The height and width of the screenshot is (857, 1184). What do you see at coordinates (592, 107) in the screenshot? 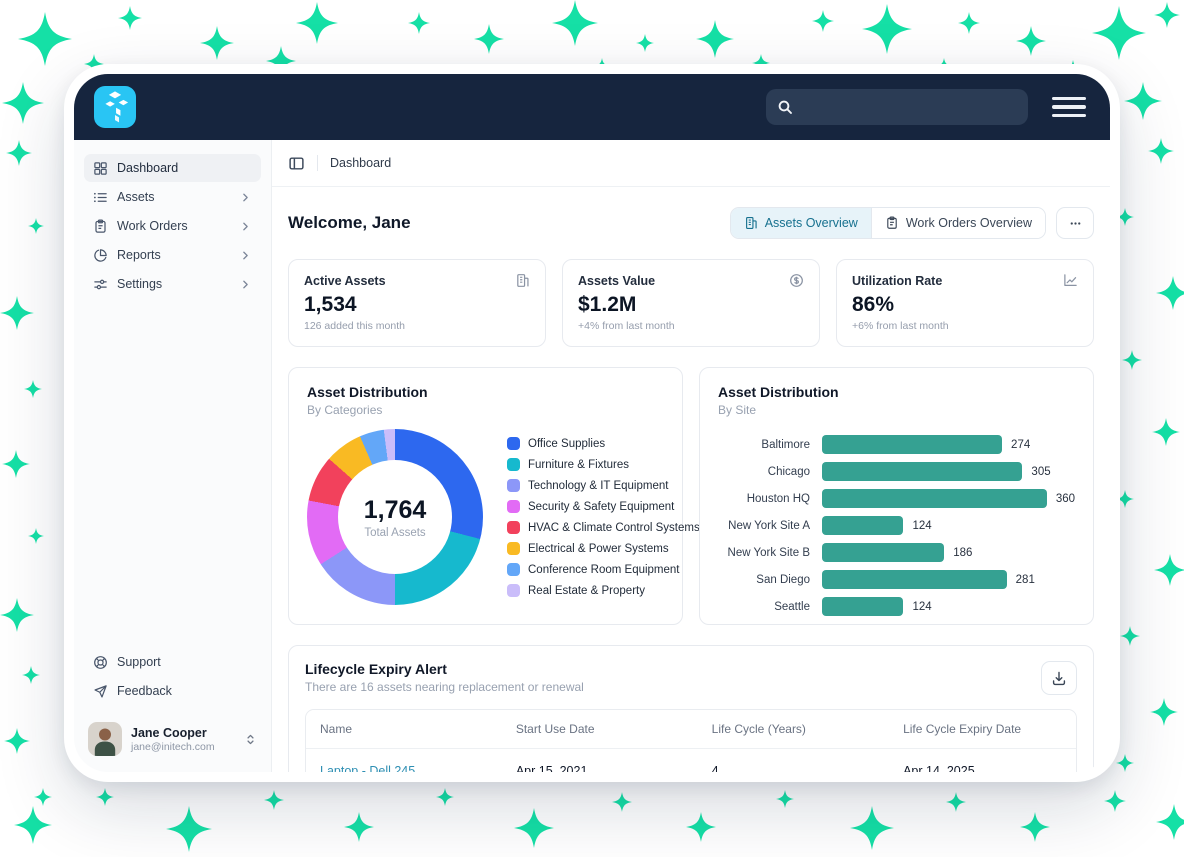
I see `top-navbar` at bounding box center [592, 107].